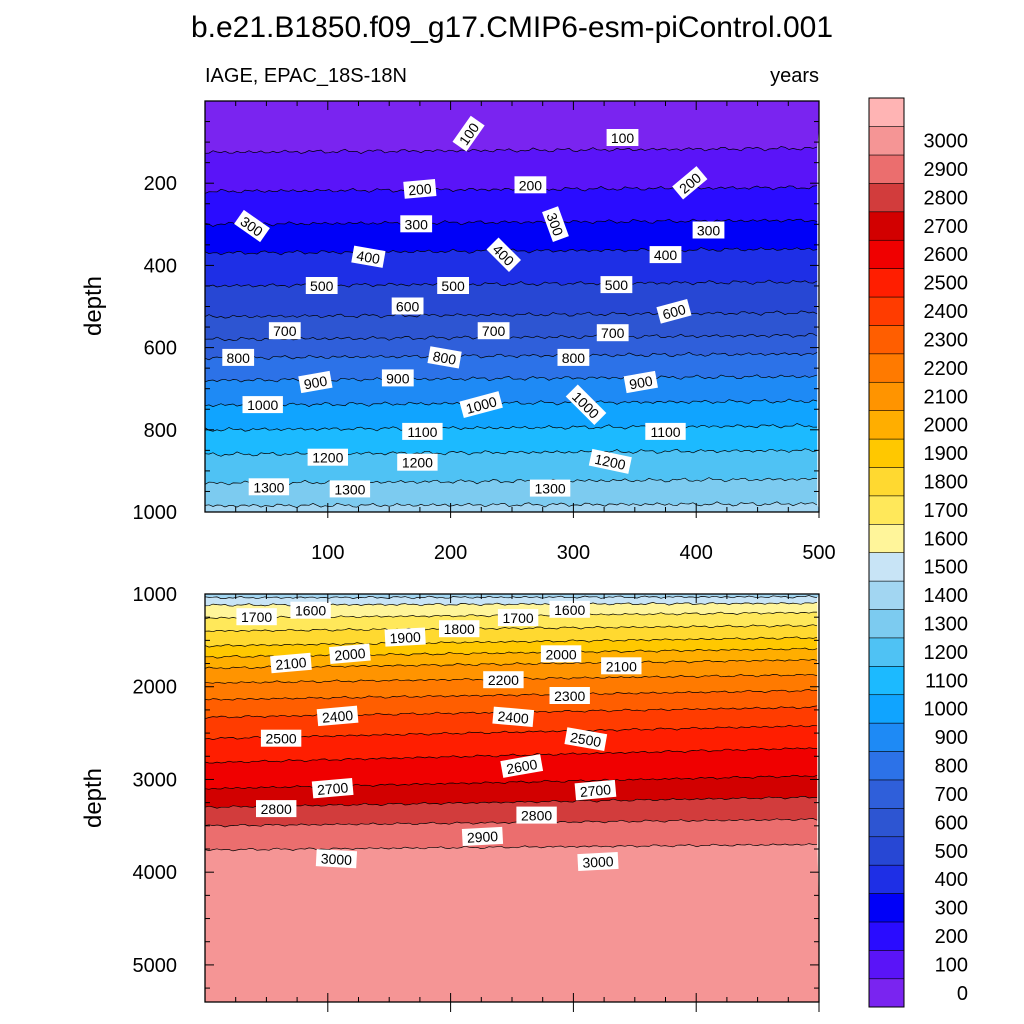  Describe the element at coordinates (554, 225) in the screenshot. I see `contour-label-text: 300` at that location.